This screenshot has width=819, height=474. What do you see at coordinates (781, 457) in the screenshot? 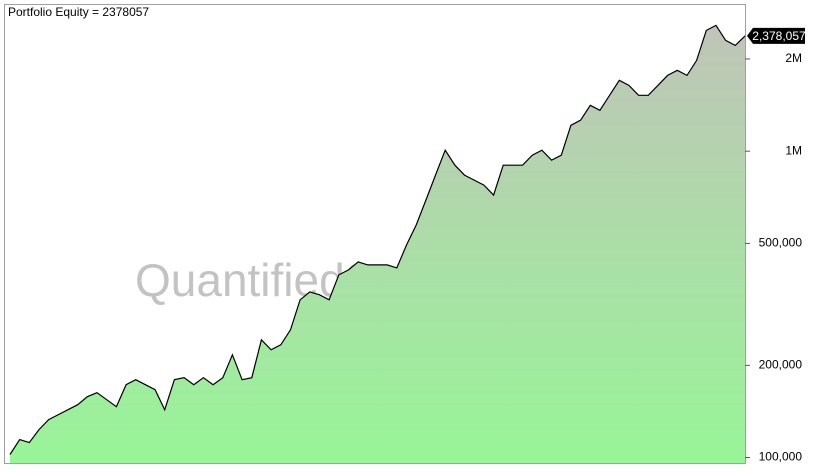
I see `y-tick-label: 100,000` at bounding box center [781, 457].